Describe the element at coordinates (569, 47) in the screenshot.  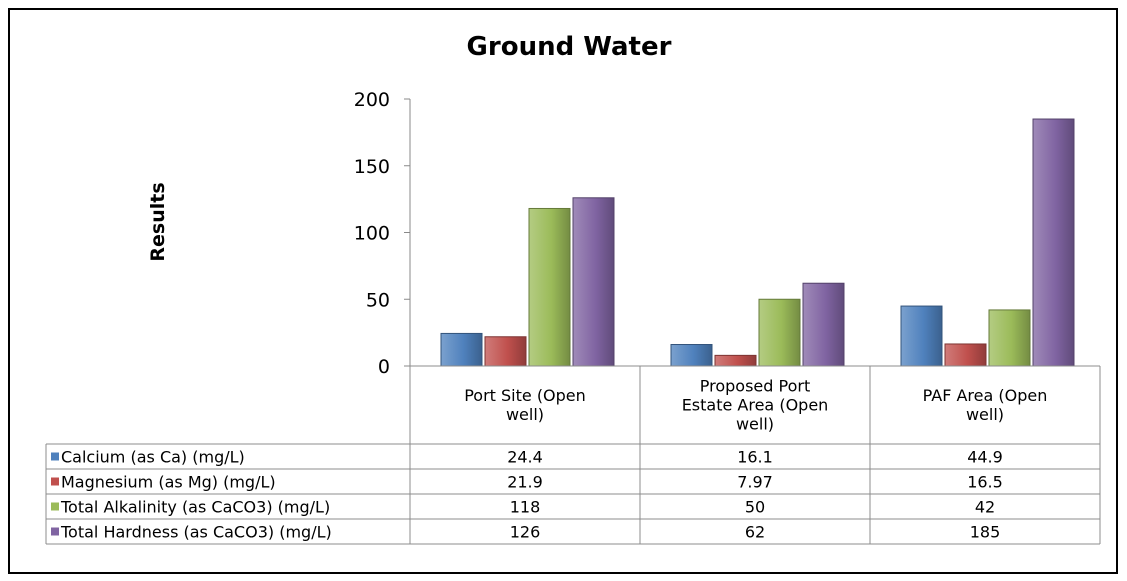
I see `chart-title: Ground Water` at that location.